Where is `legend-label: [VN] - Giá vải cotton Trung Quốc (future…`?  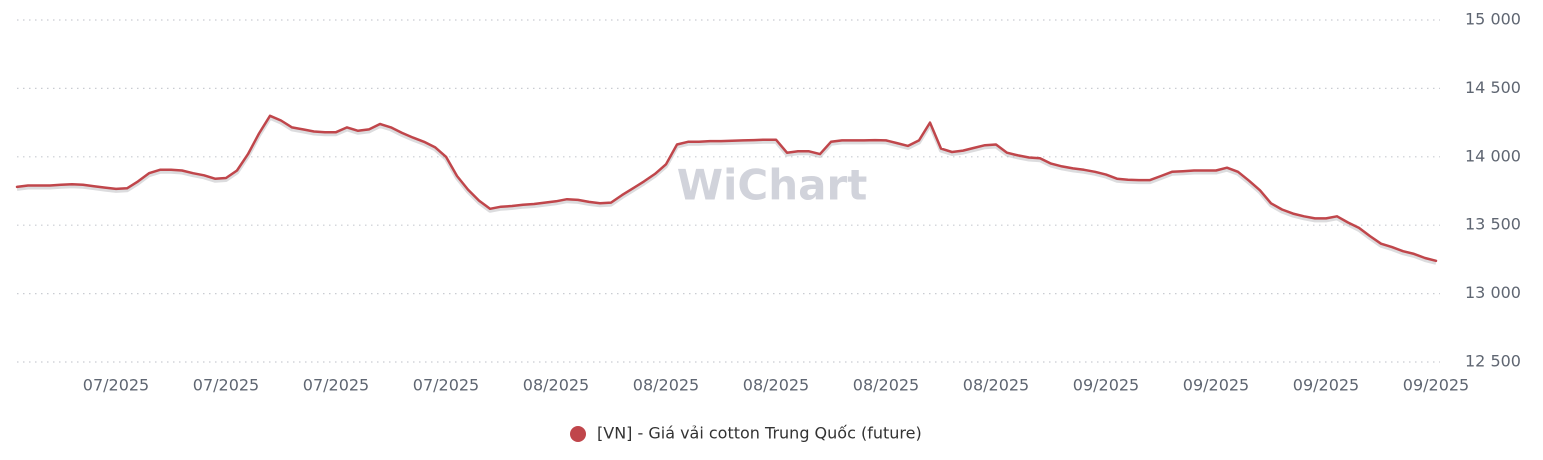 legend-label: [VN] - Giá vải cotton Trung Quốc (future… is located at coordinates (759, 433).